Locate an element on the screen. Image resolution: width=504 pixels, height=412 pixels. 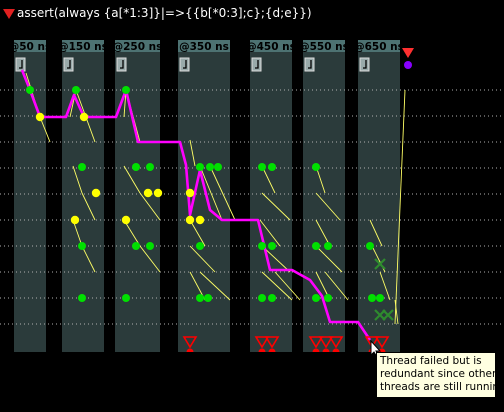
time-header-label: @450 ns is located at coordinates (271, 47).